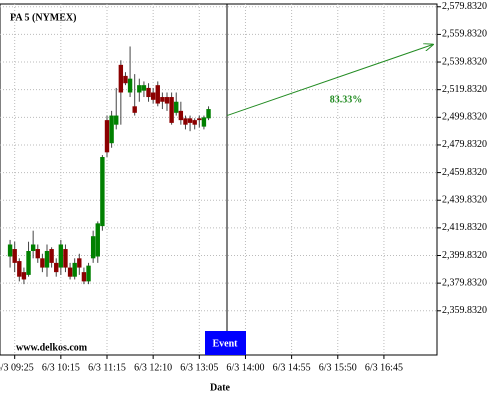 Image resolution: width=500 pixels, height=400 pixels. Describe the element at coordinates (17, 367) in the screenshot. I see `x-tick-label: 6/3 09:25` at that location.